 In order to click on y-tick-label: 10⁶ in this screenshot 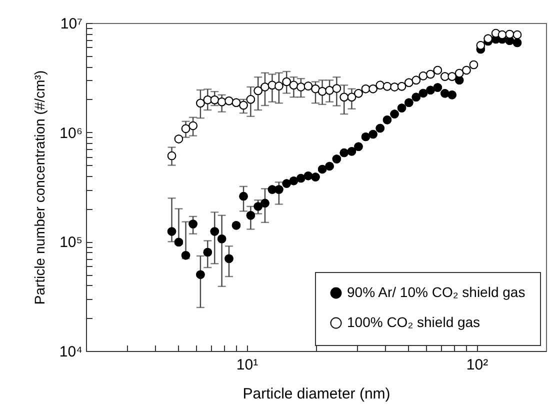, I will do `click(71, 133)`.